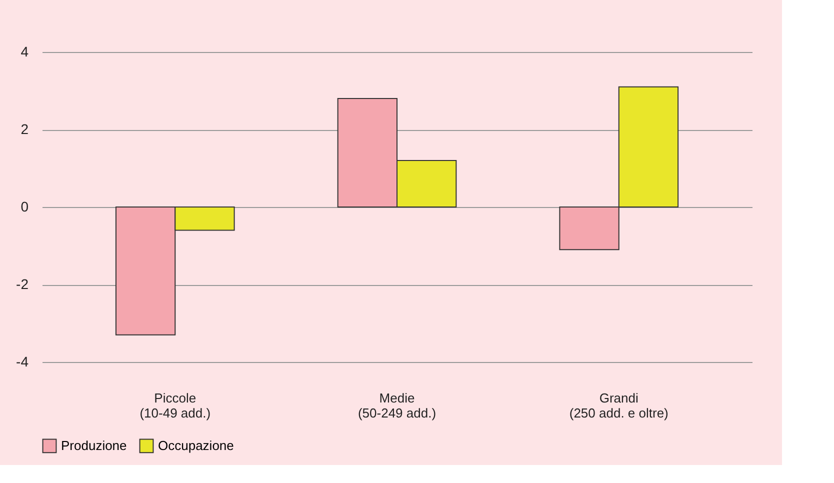 The height and width of the screenshot is (483, 834). I want to click on x-tick-label: Piccole (10-49 add.), so click(175, 405).